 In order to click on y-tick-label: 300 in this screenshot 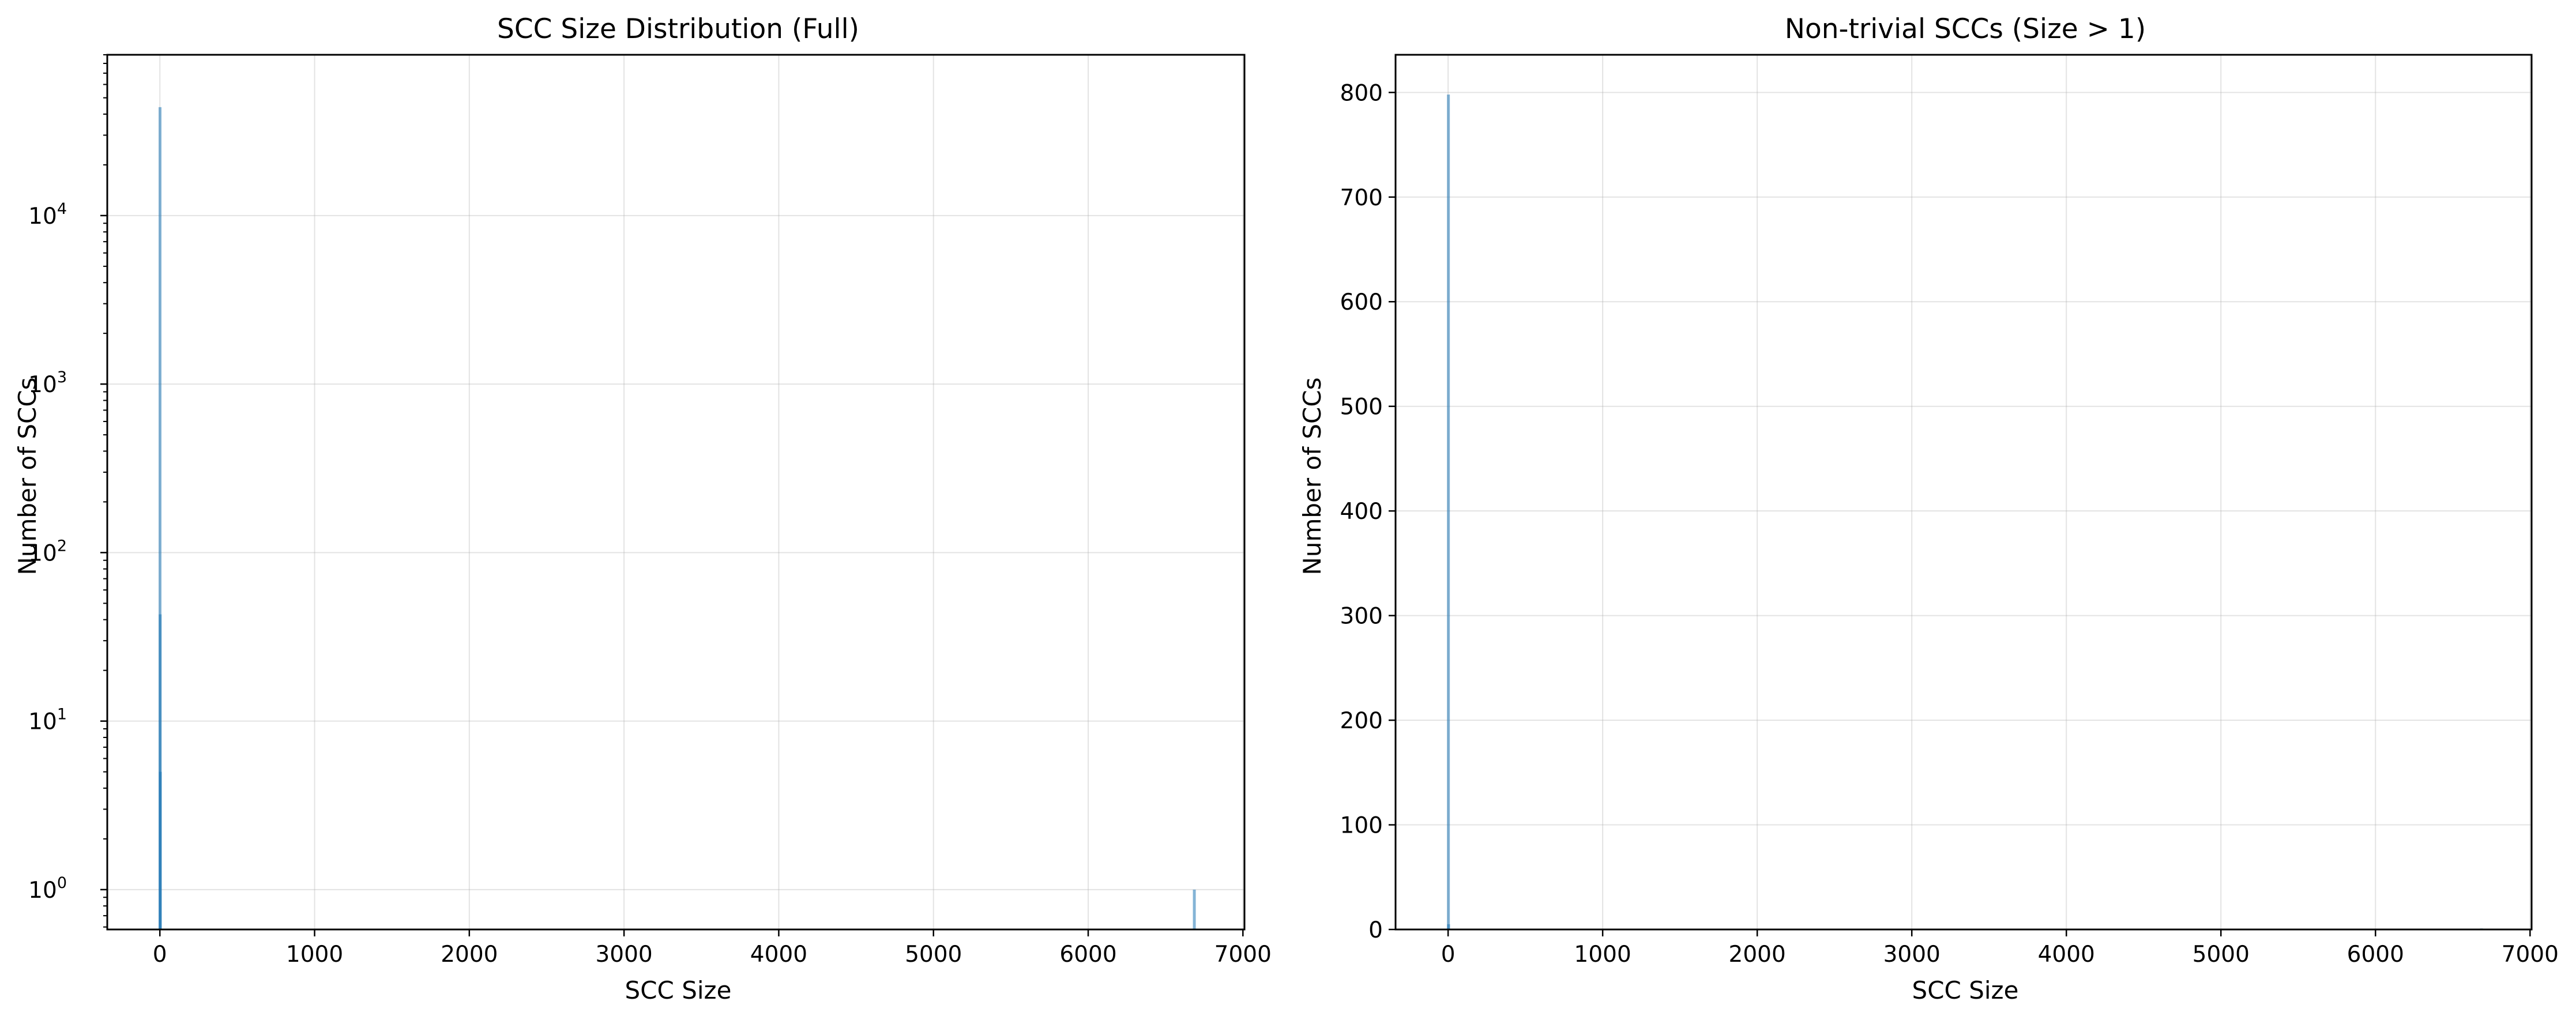, I will do `click(1361, 617)`.